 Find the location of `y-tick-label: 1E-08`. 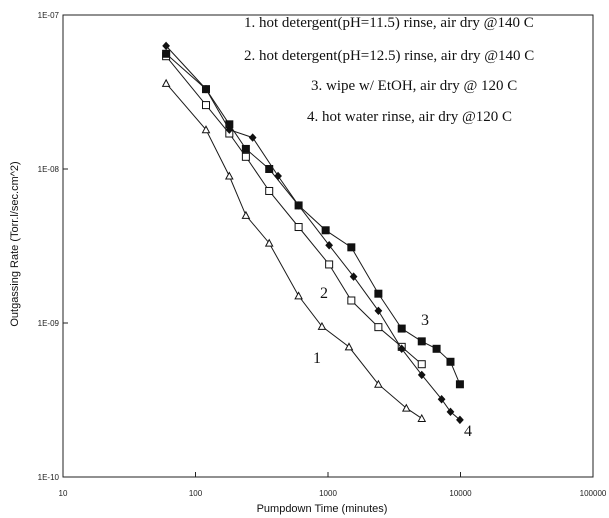

y-tick-label: 1E-08 is located at coordinates (49, 169).